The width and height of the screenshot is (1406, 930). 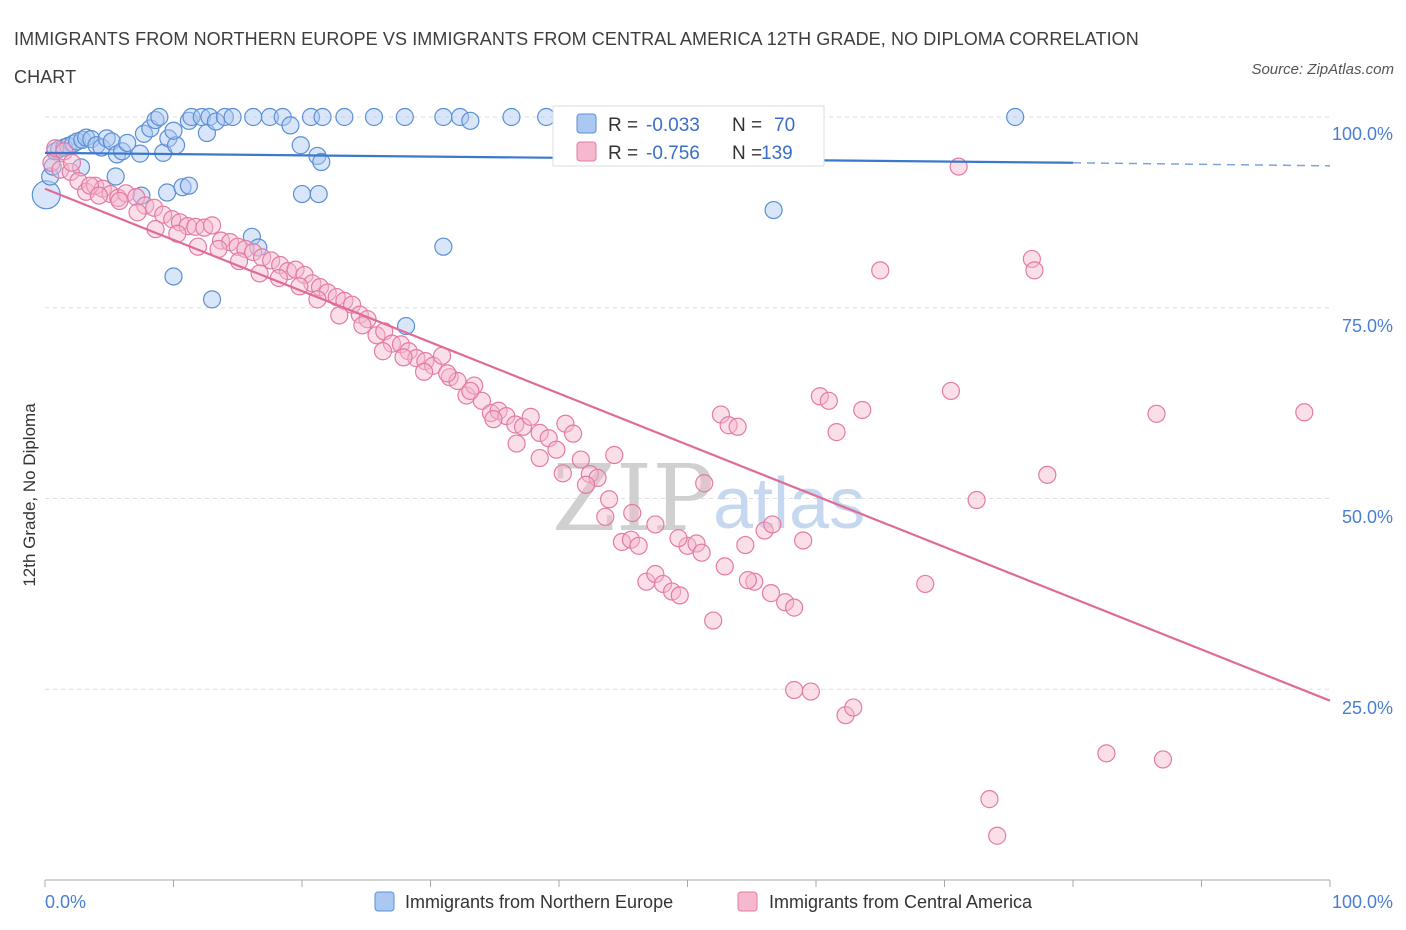 What do you see at coordinates (784, 125) in the screenshot?
I see `legend-n-value: 70` at bounding box center [784, 125].